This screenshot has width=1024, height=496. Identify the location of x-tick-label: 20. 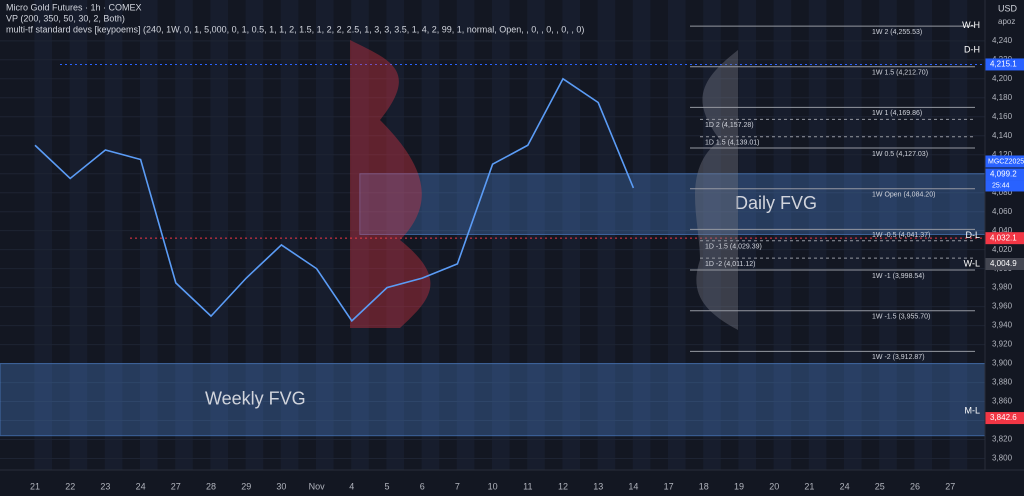
(774, 486).